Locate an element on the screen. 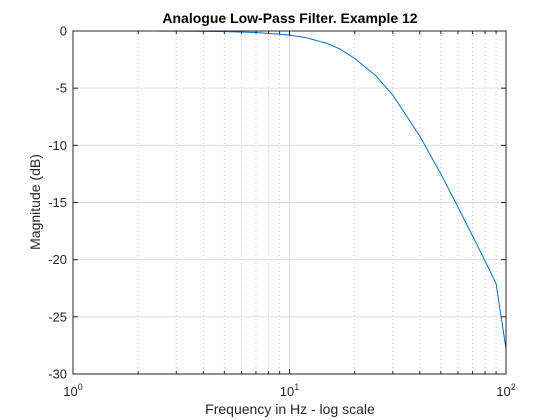 The height and width of the screenshot is (420, 560). y-tick-labels: 0 -5 -10 -15 -20 -25 -30 is located at coordinates (57, 203).